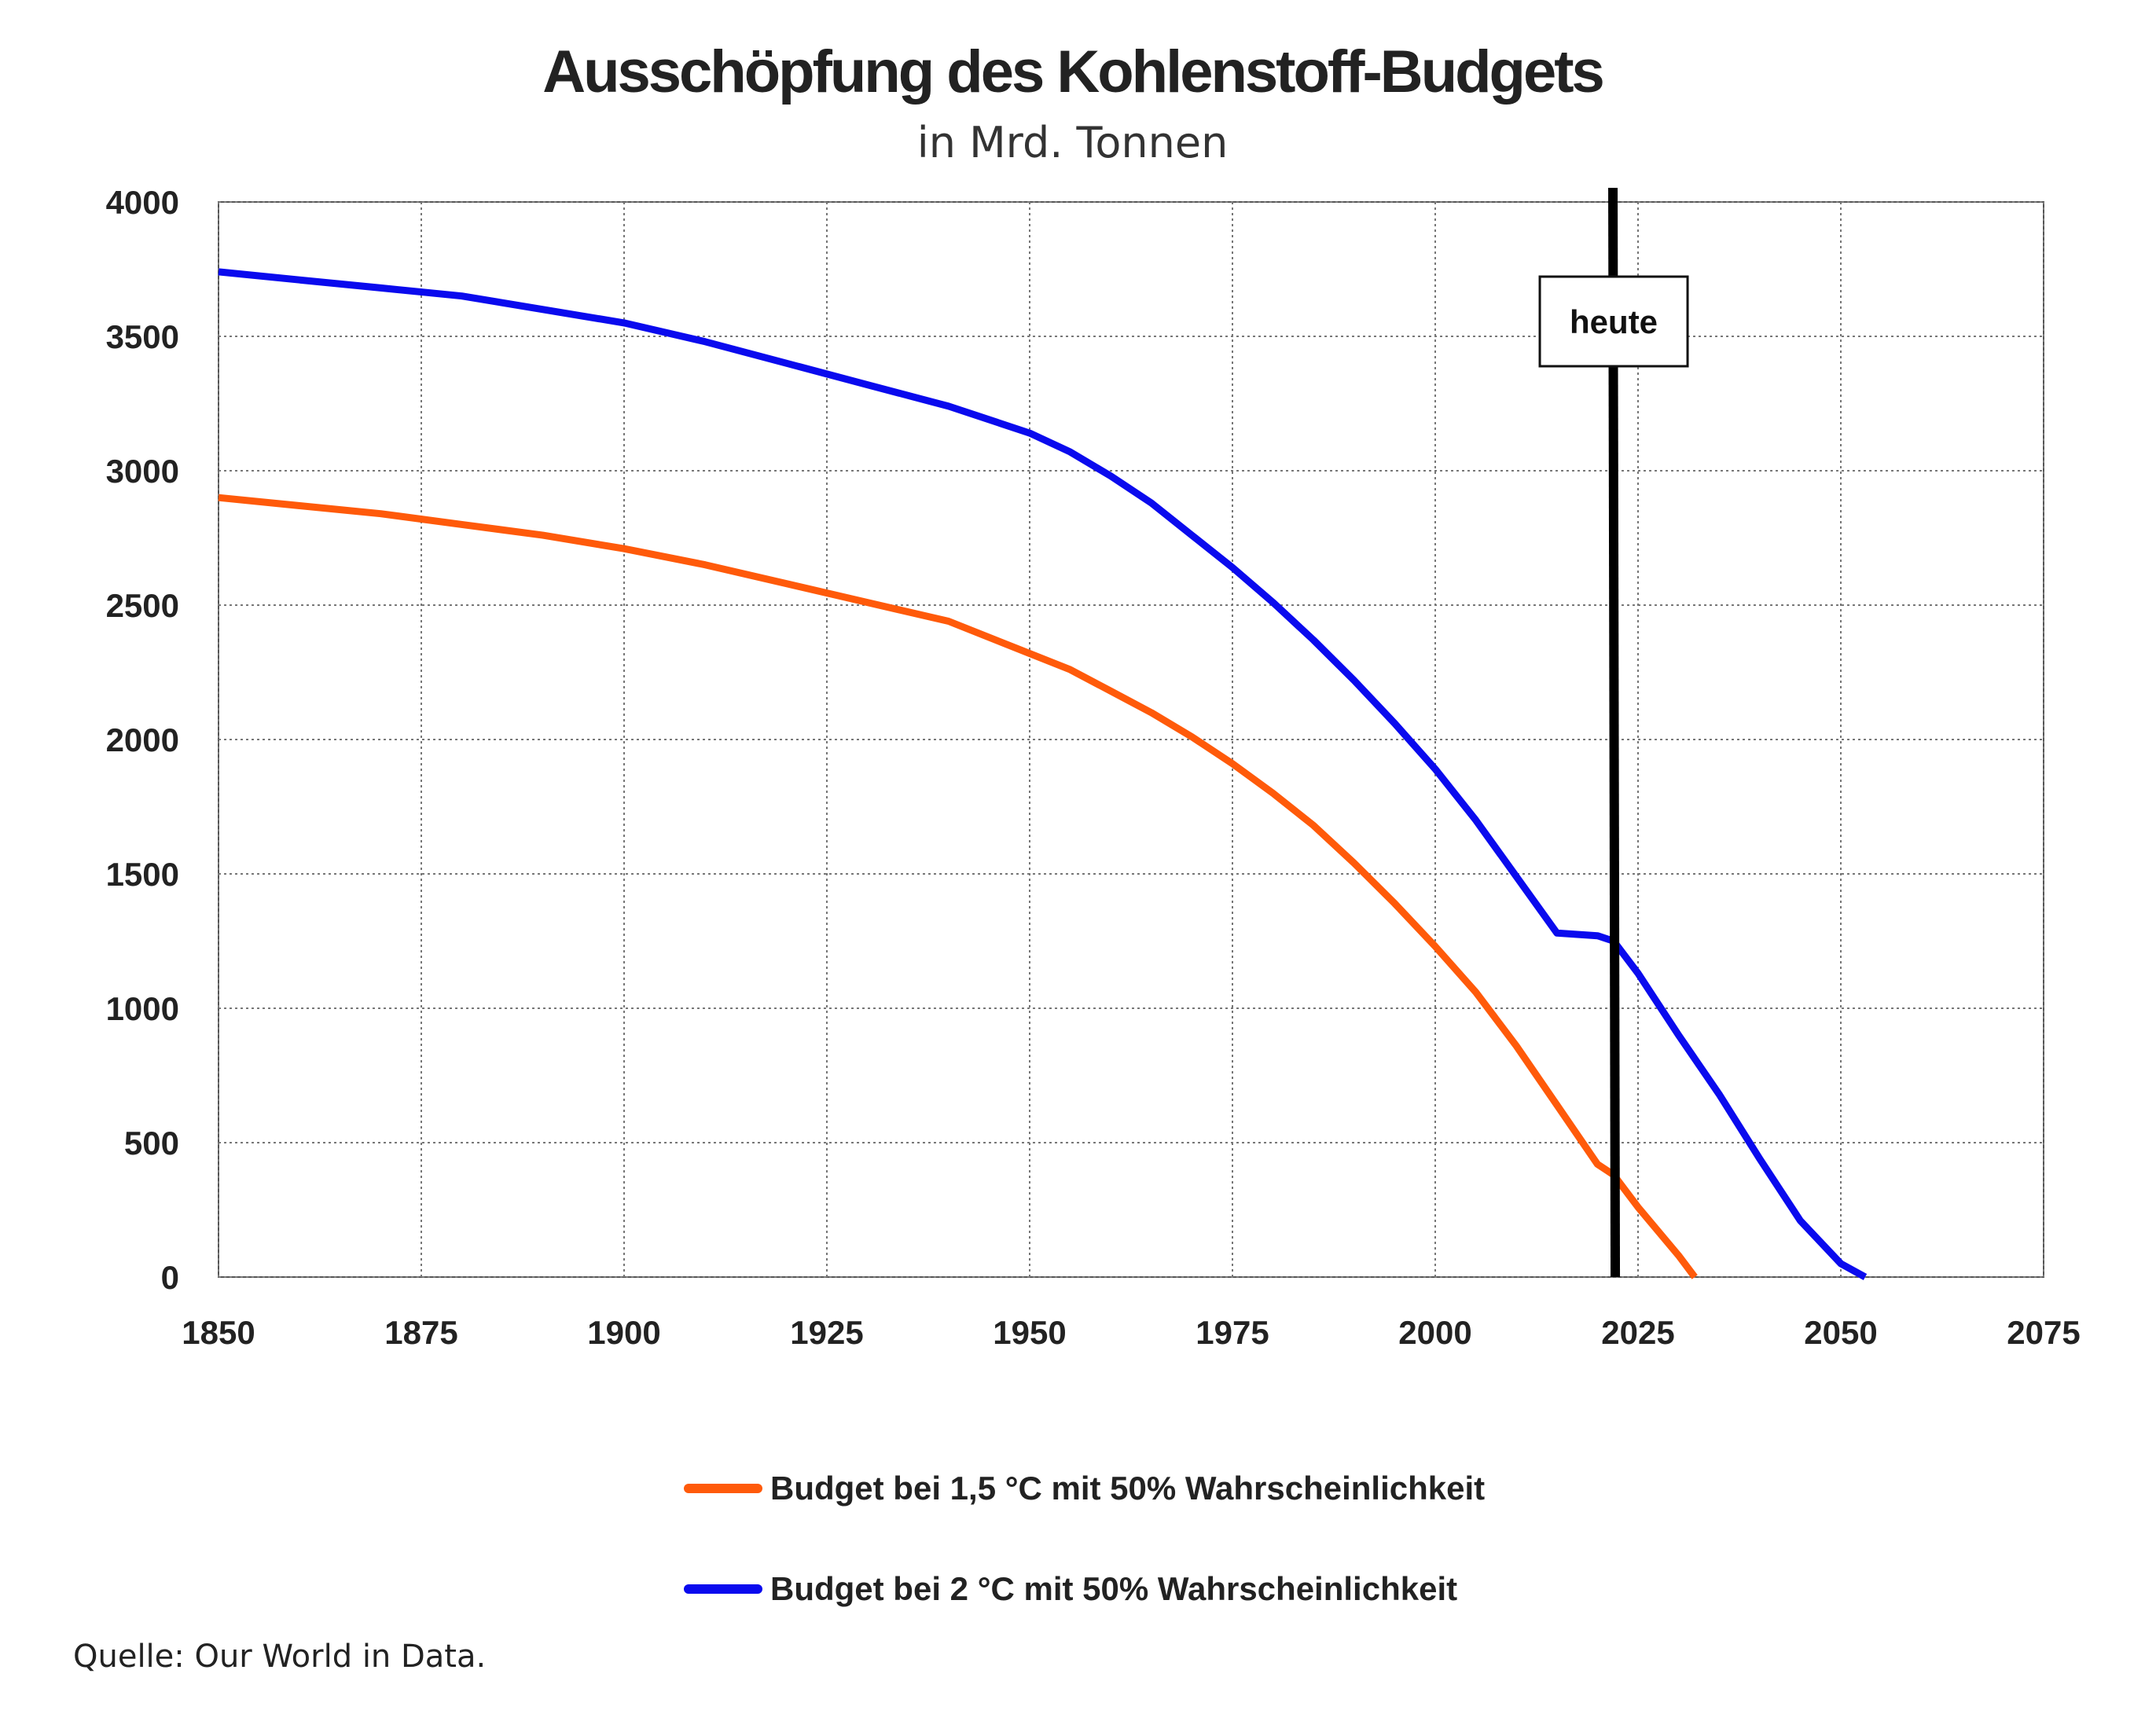 The height and width of the screenshot is (1736, 2145). I want to click on today-label: heute, so click(1614, 321).